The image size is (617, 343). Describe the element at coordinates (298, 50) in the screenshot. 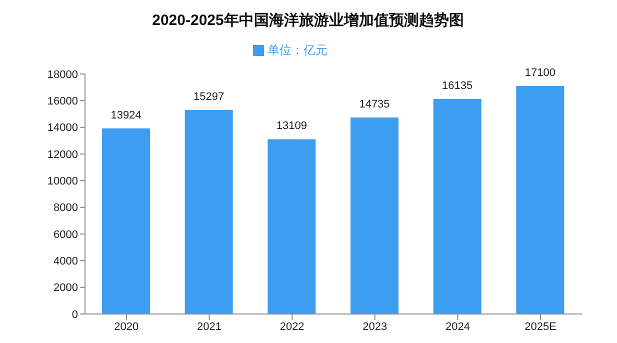

I see `legend-label: 单位：亿元` at that location.